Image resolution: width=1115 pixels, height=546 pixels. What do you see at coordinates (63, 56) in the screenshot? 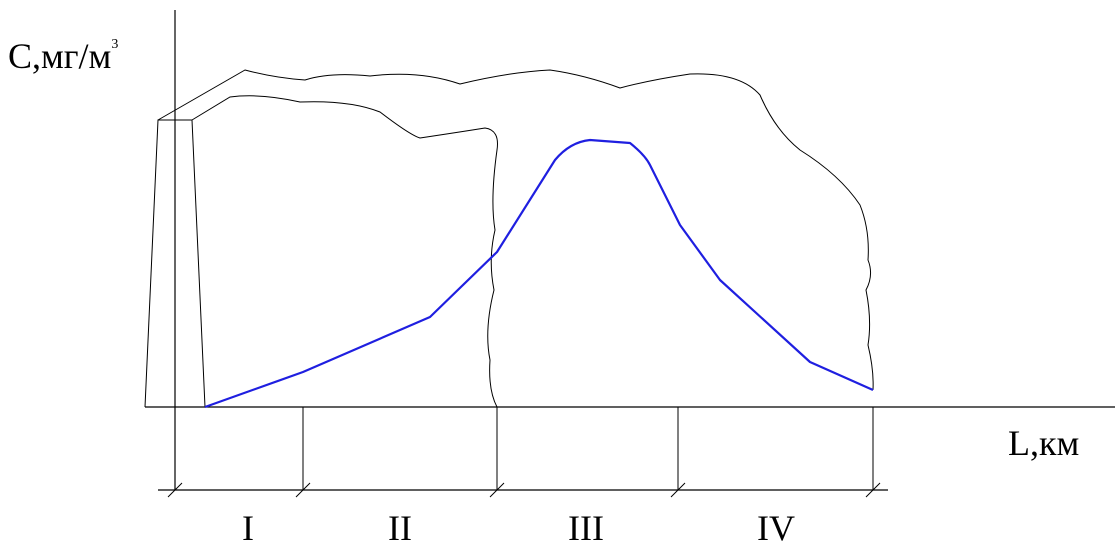
I see `y-axis-label: С,мг/м3` at bounding box center [63, 56].